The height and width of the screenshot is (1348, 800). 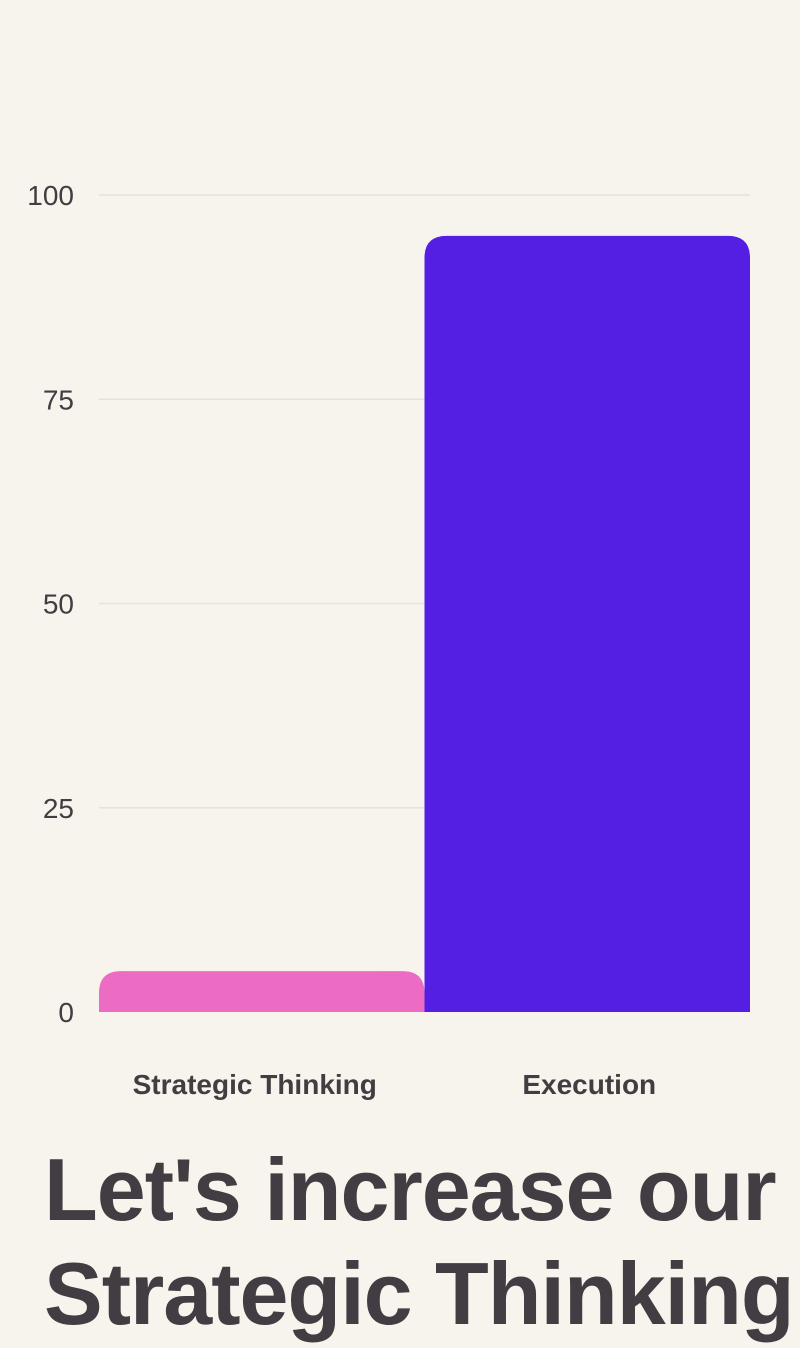 I want to click on y-tick-label: 75, so click(x=58, y=399).